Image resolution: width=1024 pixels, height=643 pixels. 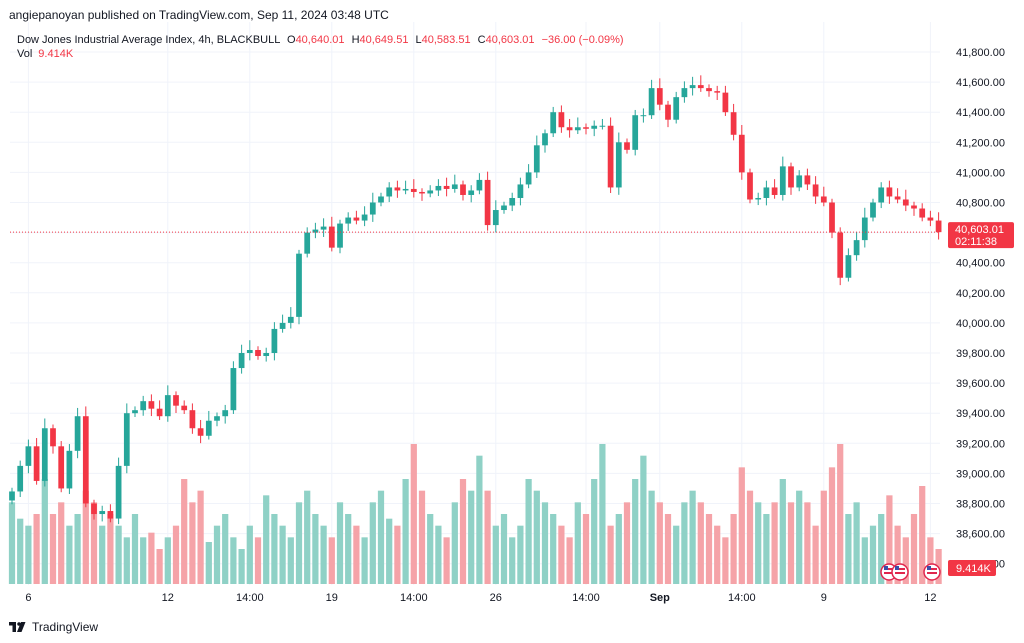 What do you see at coordinates (972, 568) in the screenshot?
I see `volume-tag` at bounding box center [972, 568].